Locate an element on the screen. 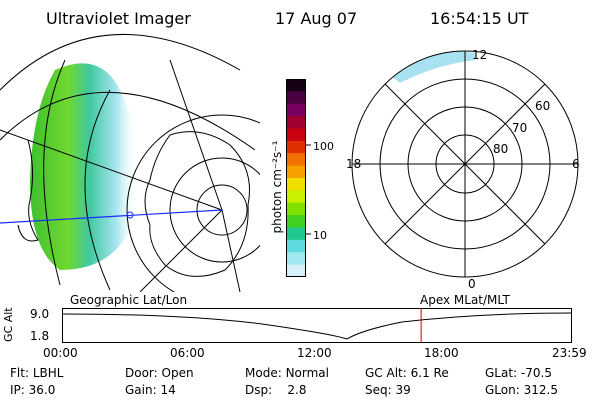  gc-alt-value: 6.1 Re is located at coordinates (429, 373).